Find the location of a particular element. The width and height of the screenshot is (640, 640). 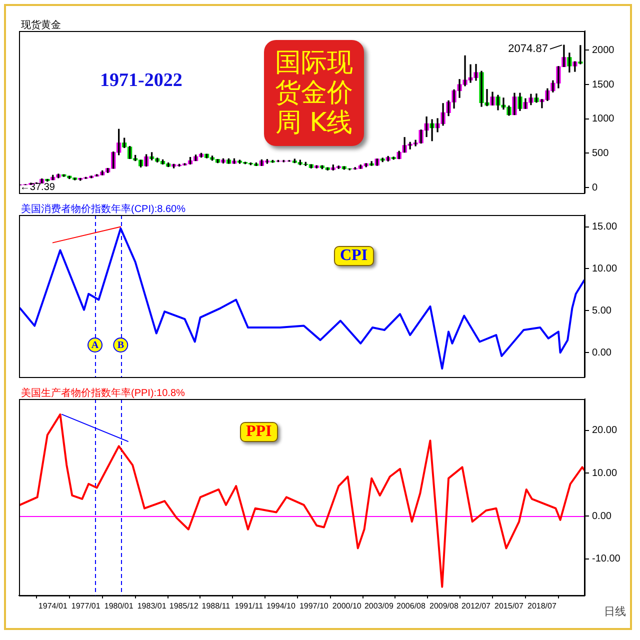

annotation: ←37.39 is located at coordinates (38, 187).